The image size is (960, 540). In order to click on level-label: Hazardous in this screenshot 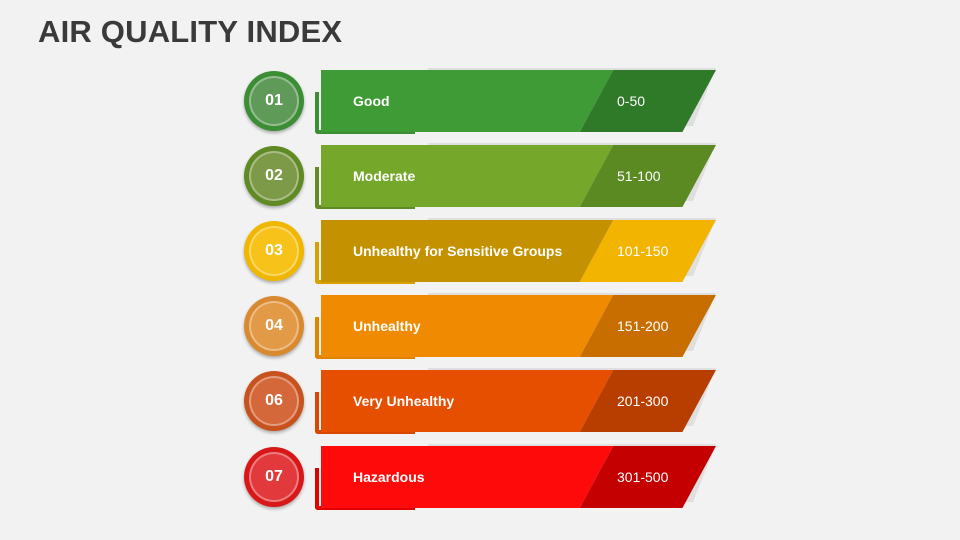, I will do `click(389, 477)`.